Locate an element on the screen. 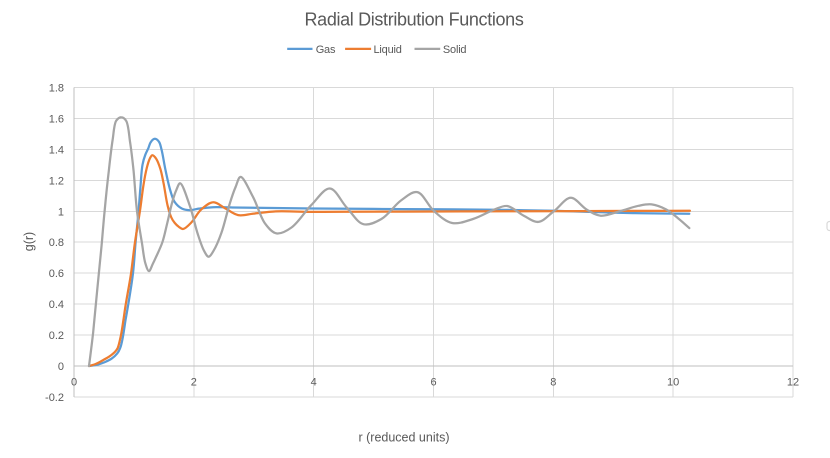 This screenshot has height=458, width=830. svg-text: 4 is located at coordinates (314, 383).